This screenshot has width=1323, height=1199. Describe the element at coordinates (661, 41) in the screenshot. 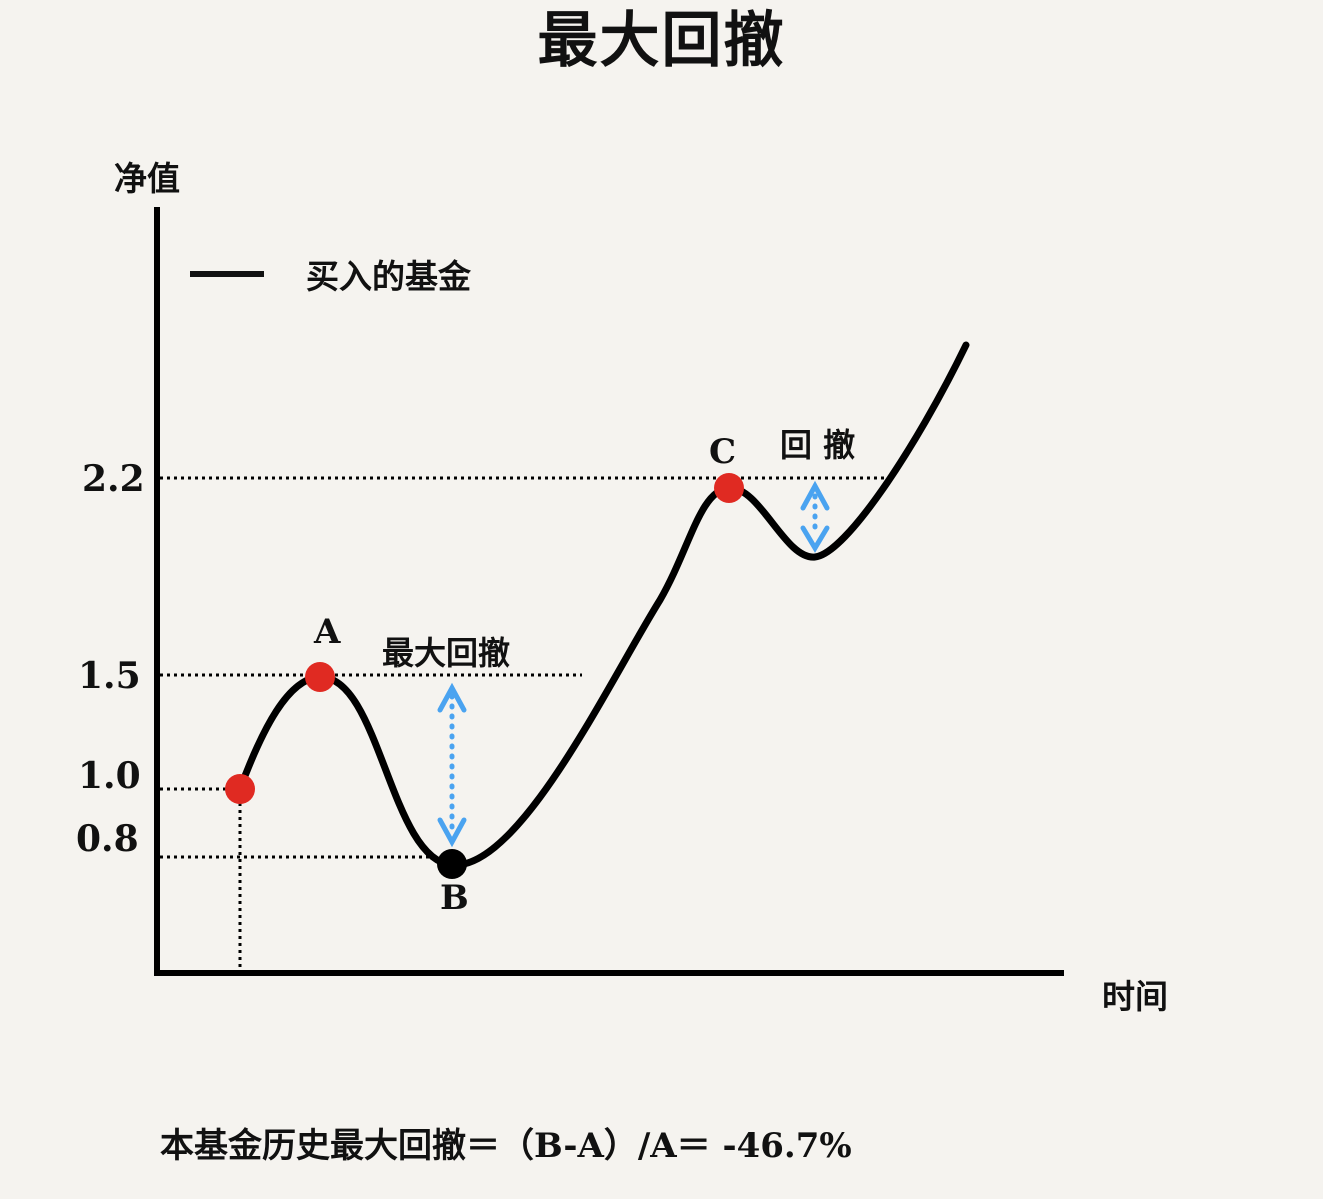

I see `page-title: 最大回撤` at that location.